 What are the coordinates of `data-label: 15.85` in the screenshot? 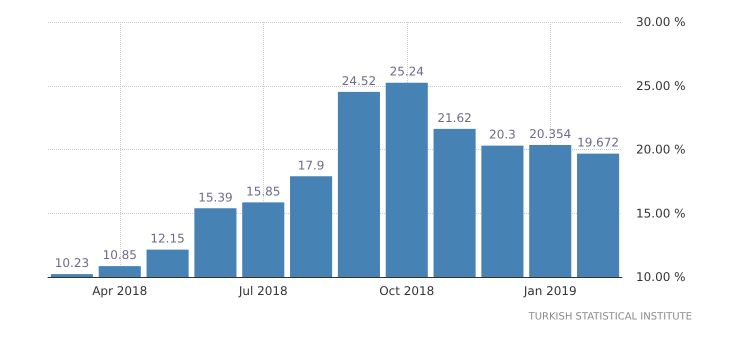 It's located at (263, 191).